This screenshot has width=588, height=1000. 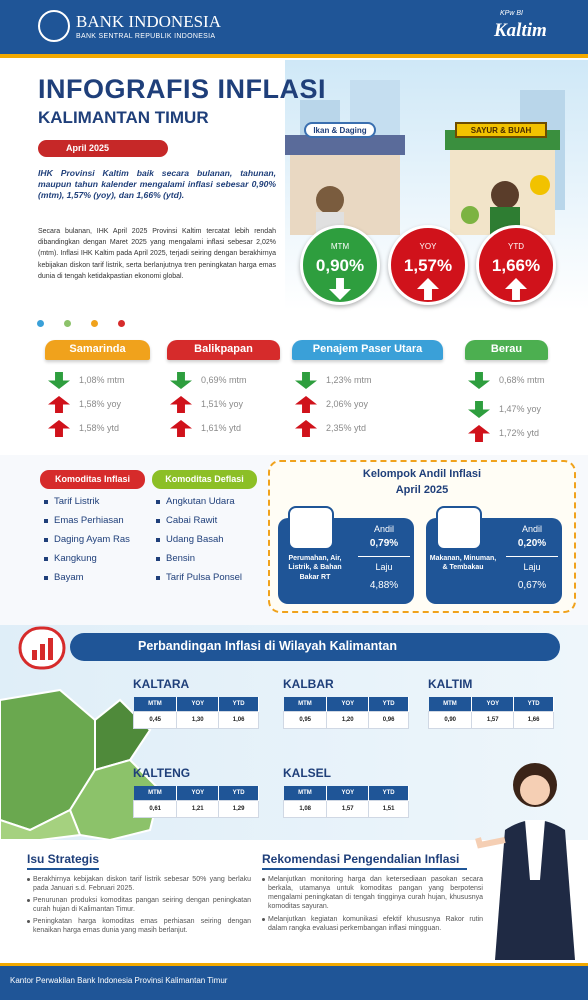 What do you see at coordinates (92, 479) in the screenshot?
I see `komoditas-title: Komoditas Inflasi` at bounding box center [92, 479].